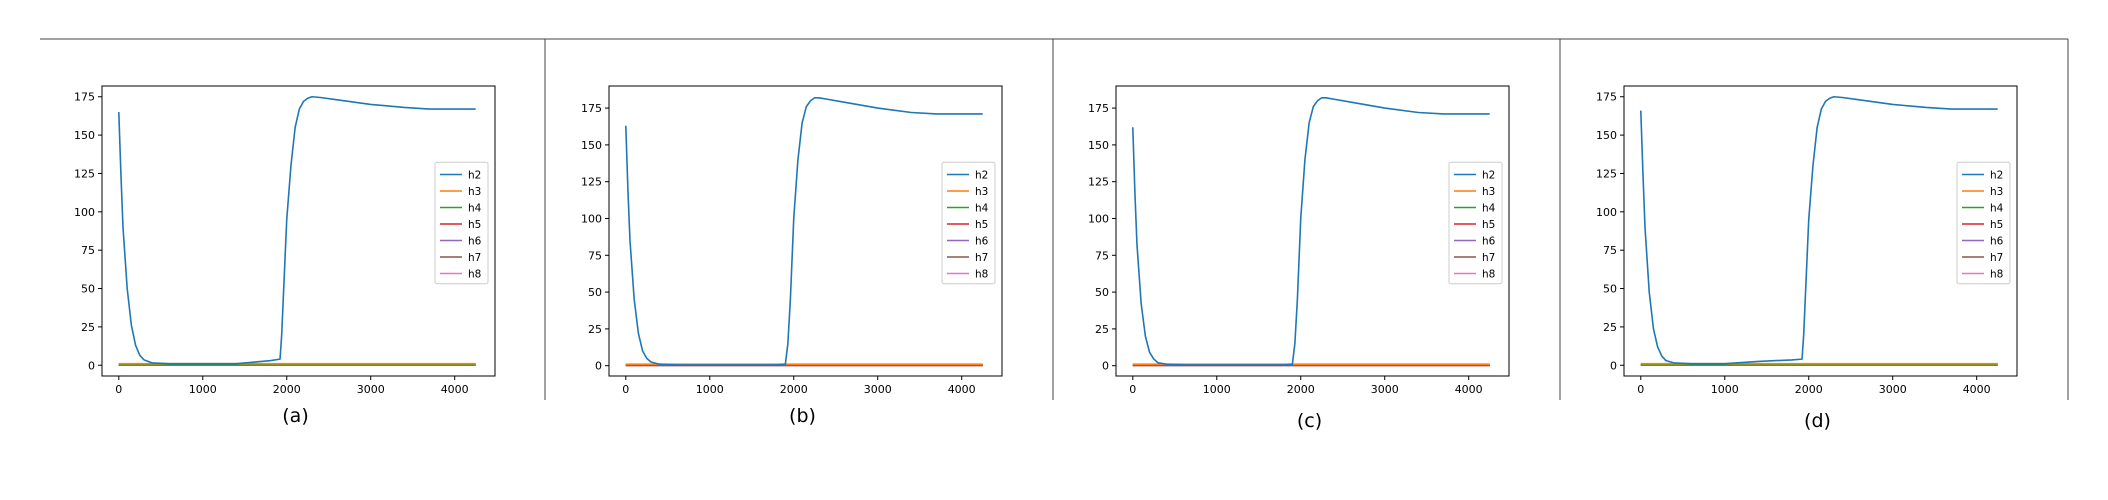  I want to click on panel-caption: (a), so click(295, 416).